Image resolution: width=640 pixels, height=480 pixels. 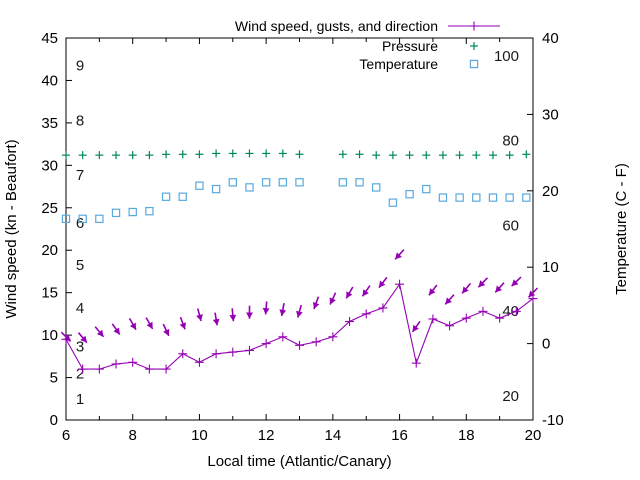 What do you see at coordinates (80, 120) in the screenshot?
I see `beaufort-label: 8` at bounding box center [80, 120].